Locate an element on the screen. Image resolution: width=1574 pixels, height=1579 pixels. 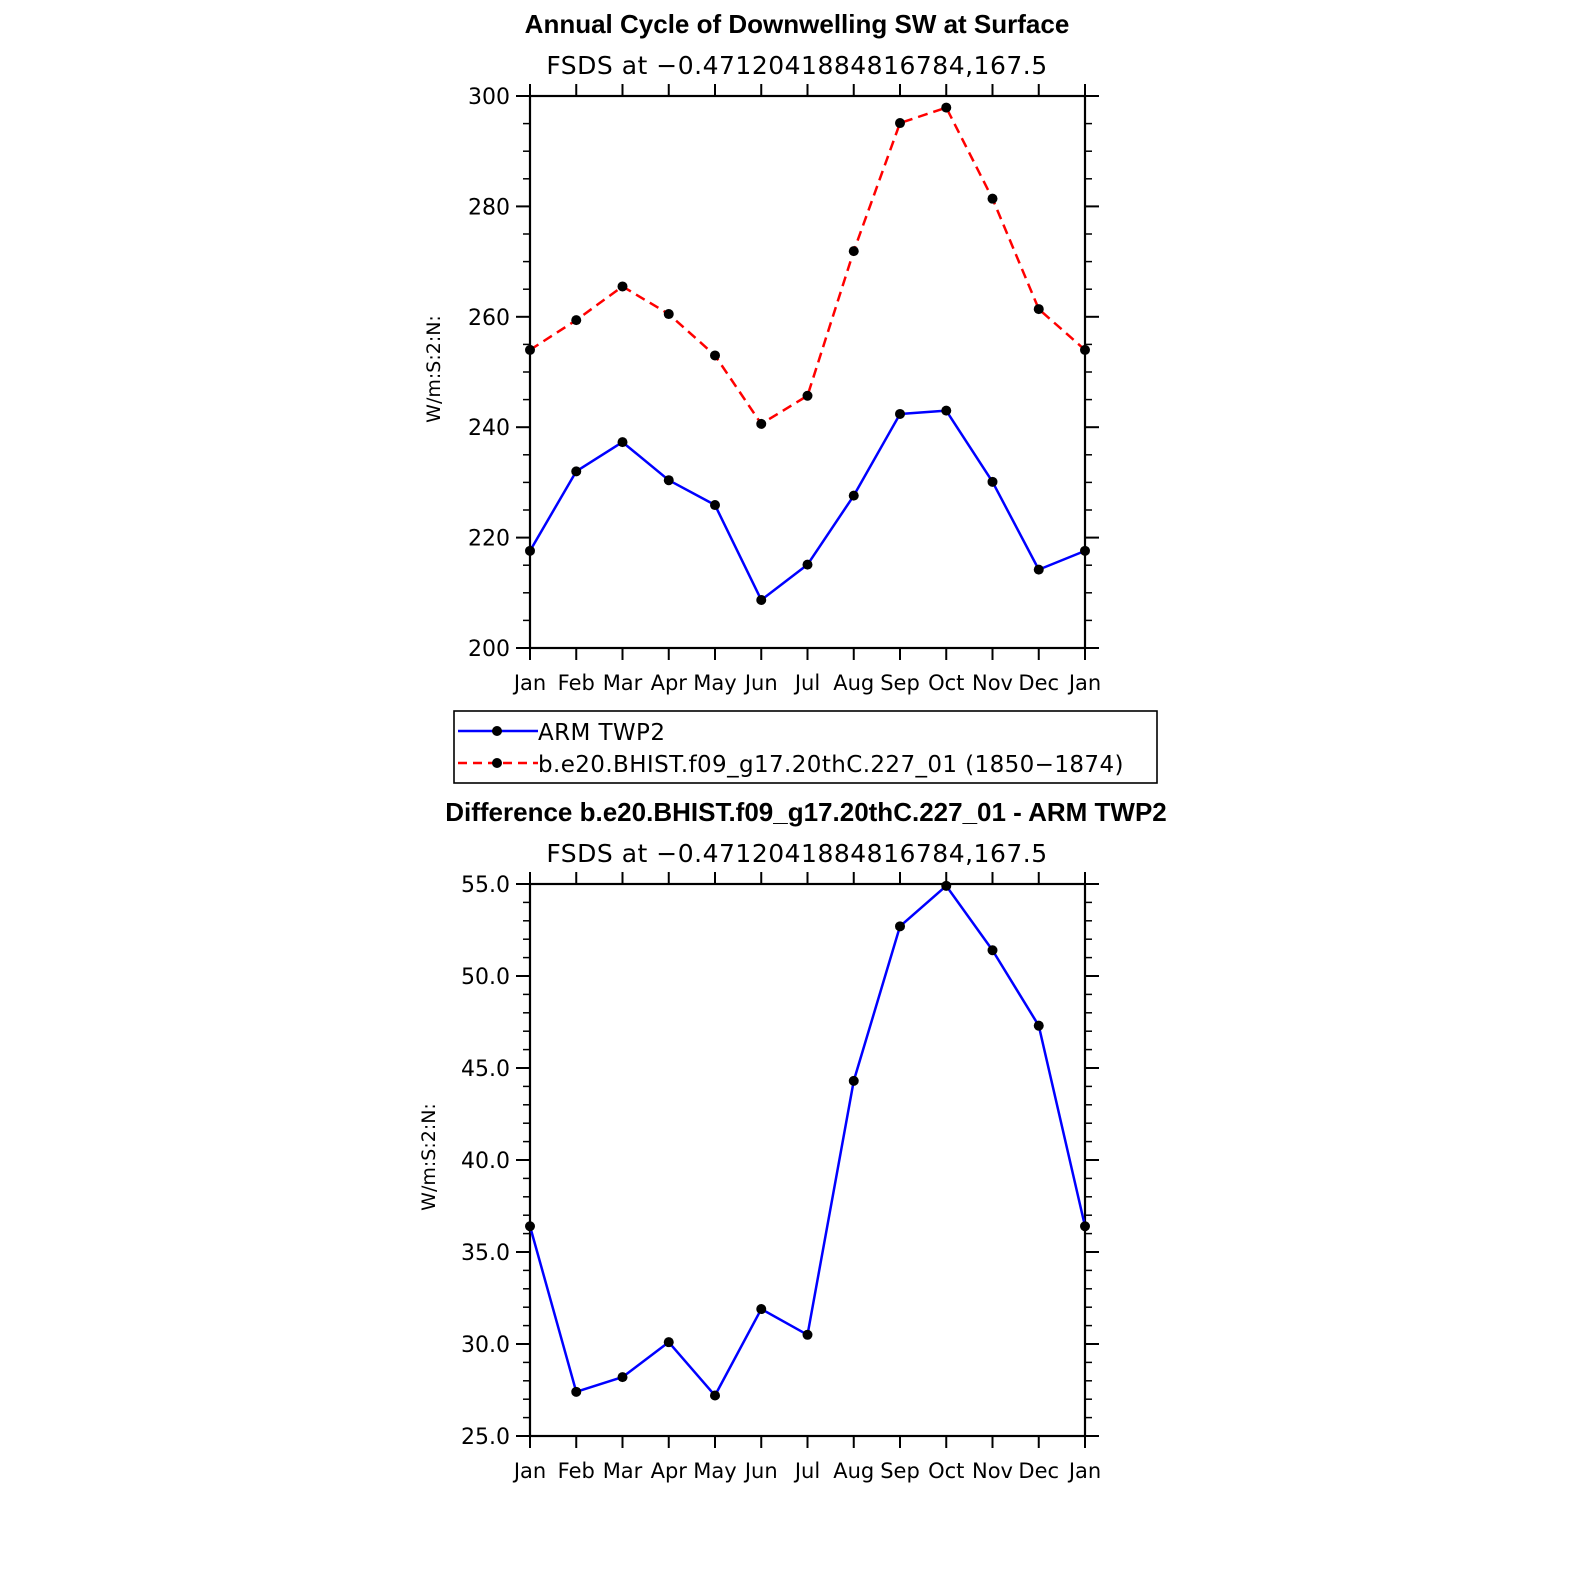
ytick-label: 300 is located at coordinates (489, 97).